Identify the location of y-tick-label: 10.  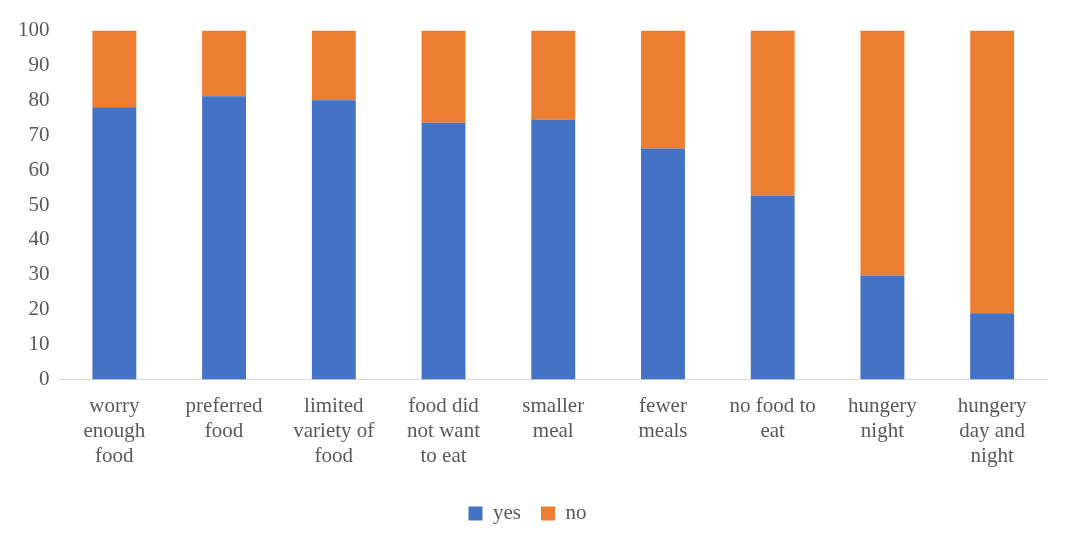
(39, 343).